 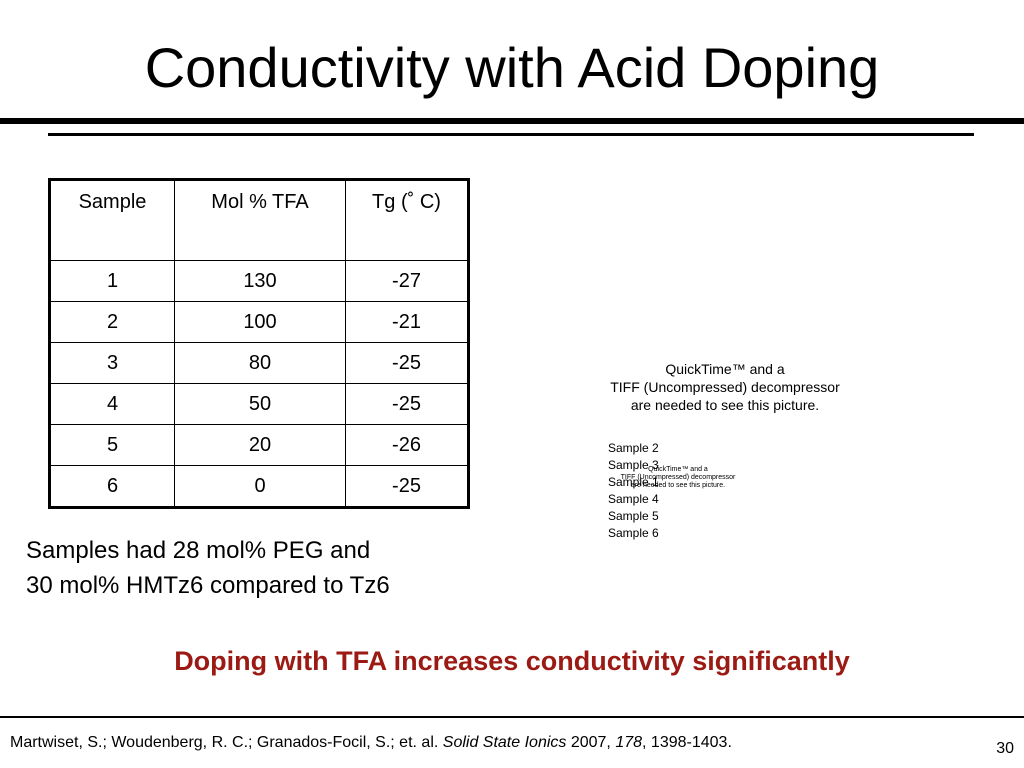 What do you see at coordinates (112, 220) in the screenshot?
I see `header-sample: Sample` at bounding box center [112, 220].